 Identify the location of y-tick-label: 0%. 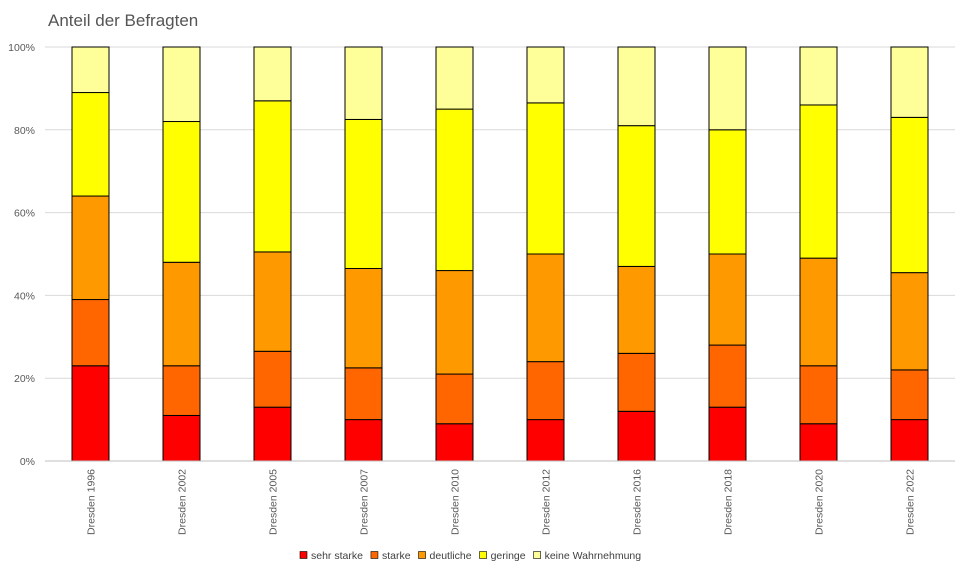
(27, 462).